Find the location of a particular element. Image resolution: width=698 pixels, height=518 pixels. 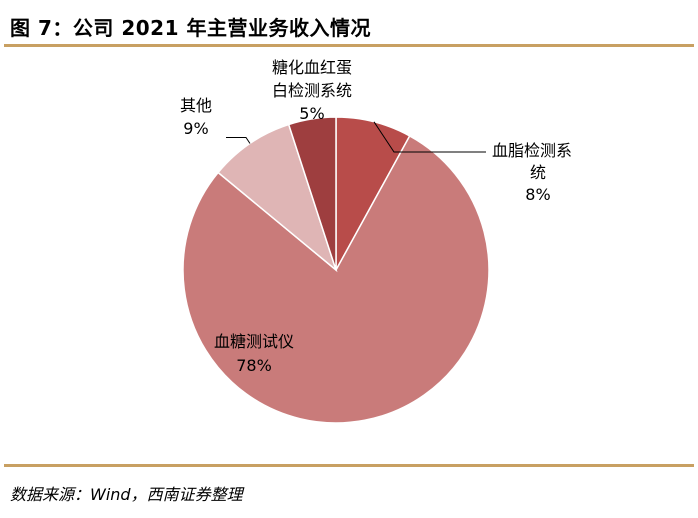

top-divider is located at coordinates (349, 45).